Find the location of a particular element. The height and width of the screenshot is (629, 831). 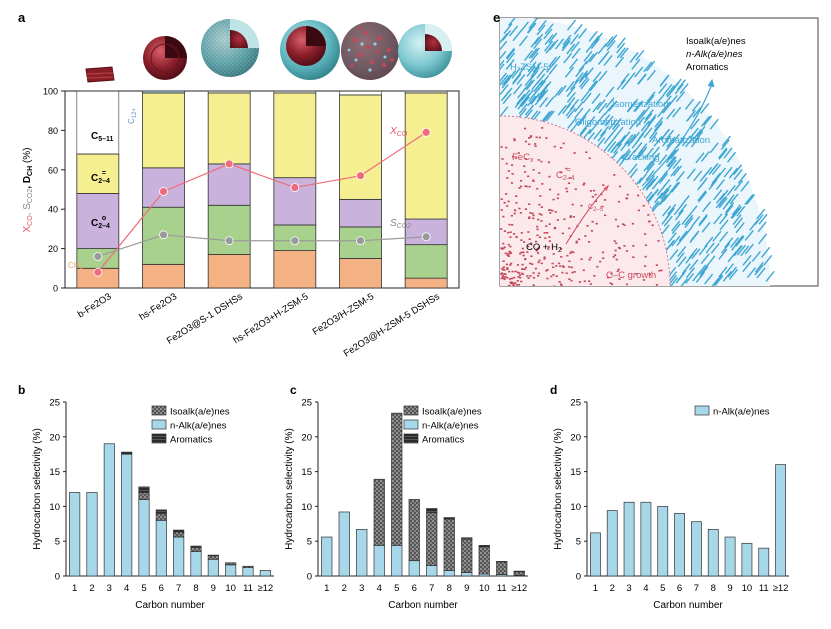

x-tick-label: 5 is located at coordinates (662, 588).